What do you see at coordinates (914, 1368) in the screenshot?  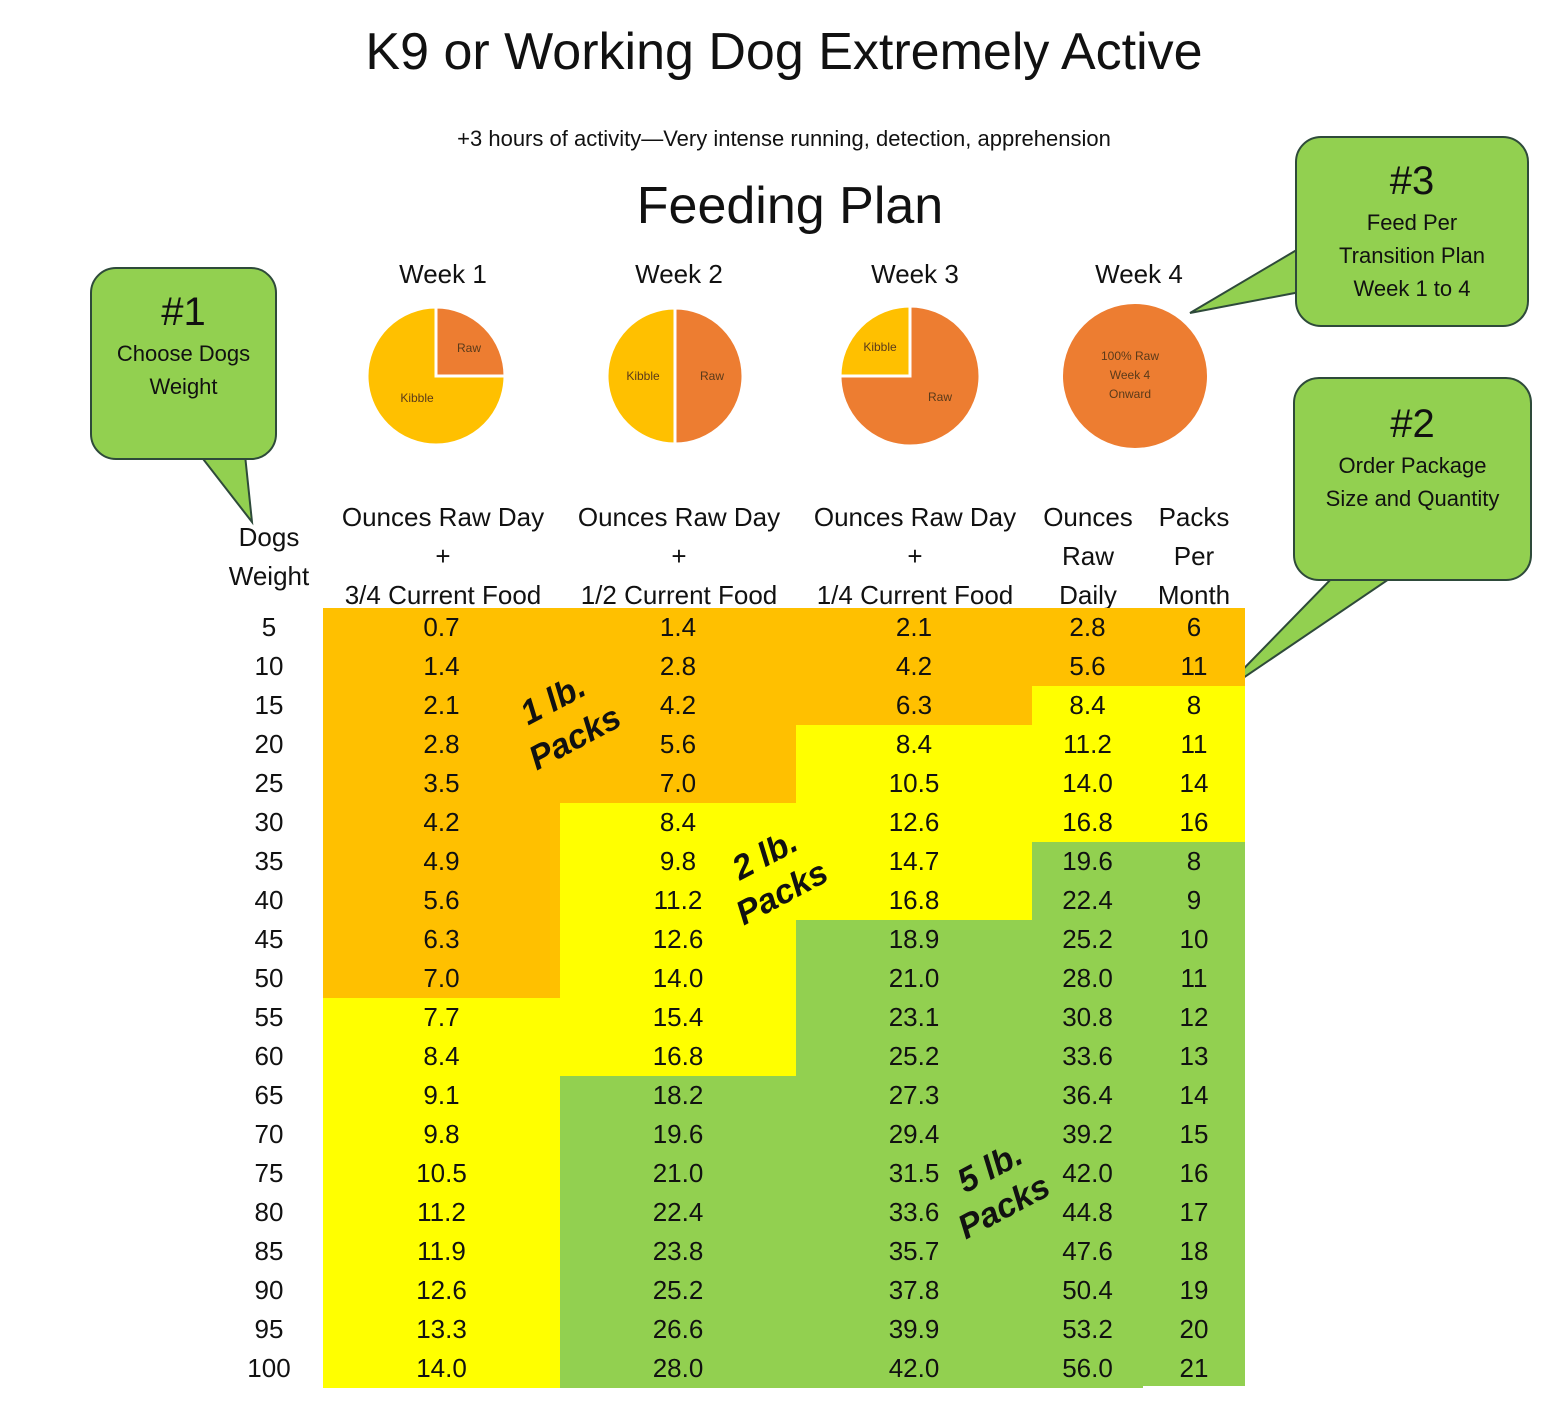 I see `cell-value: 42.0` at bounding box center [914, 1368].